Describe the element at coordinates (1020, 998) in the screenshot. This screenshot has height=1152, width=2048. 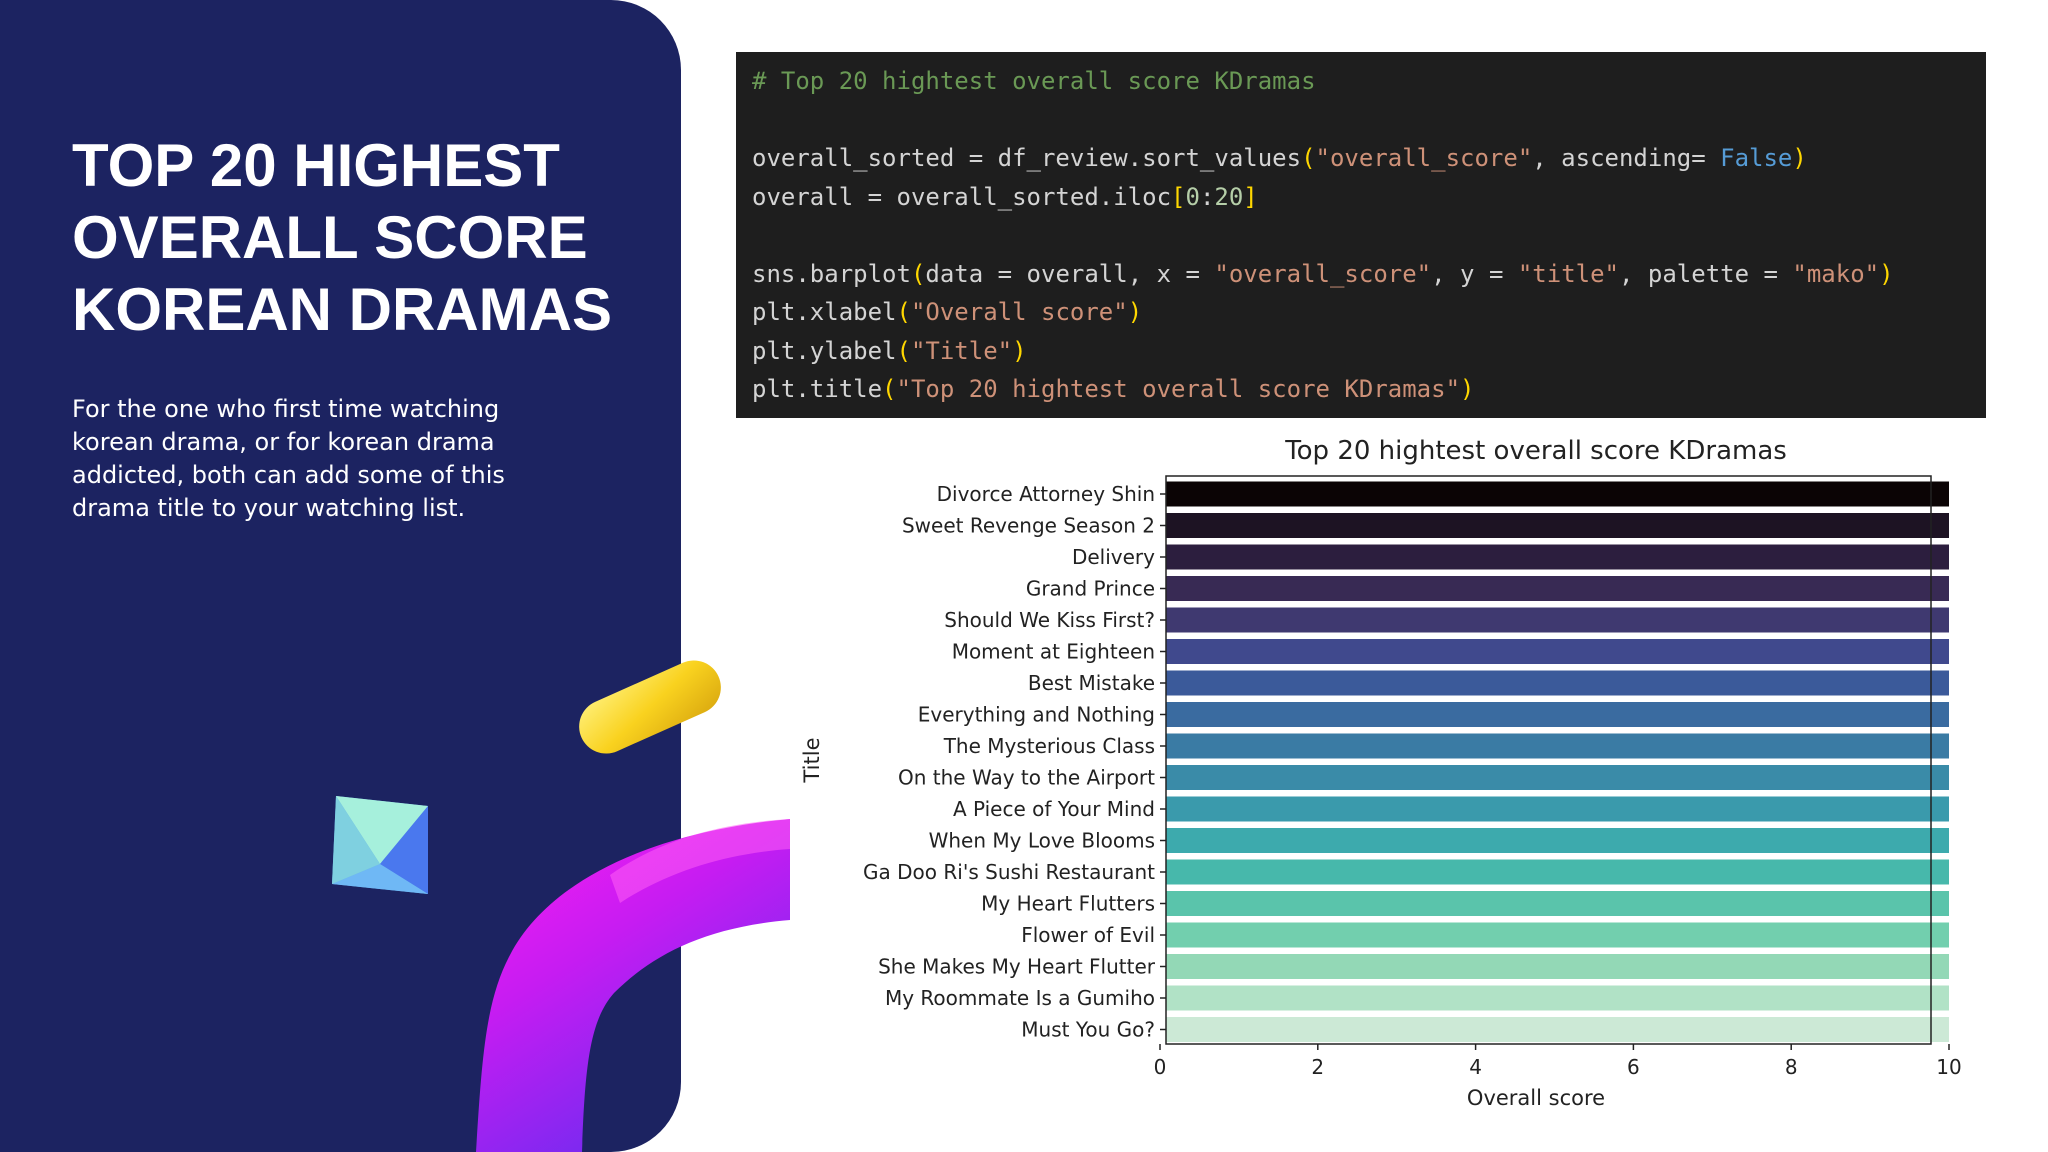
I see `y-tick-label: My Roommate Is a Gumiho` at that location.